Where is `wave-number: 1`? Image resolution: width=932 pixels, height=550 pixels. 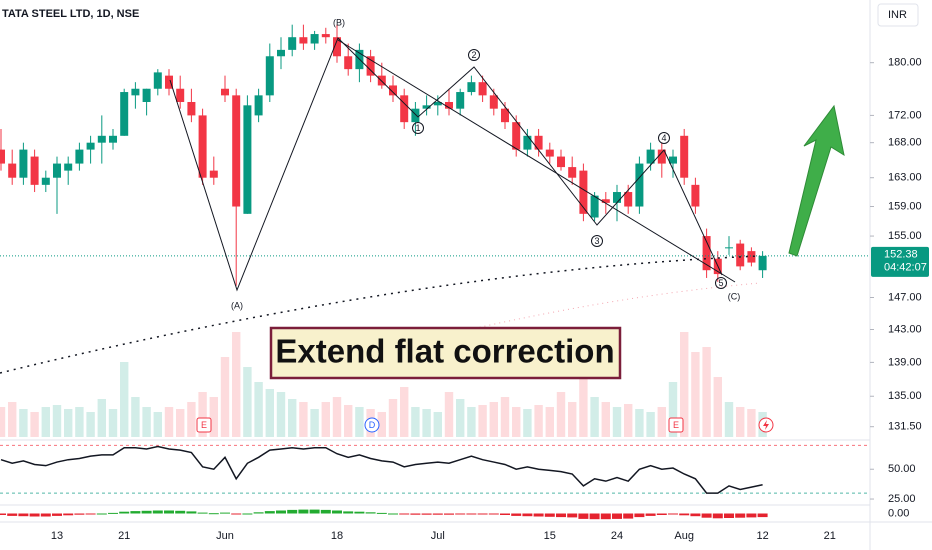
wave-number: 1 is located at coordinates (417, 128).